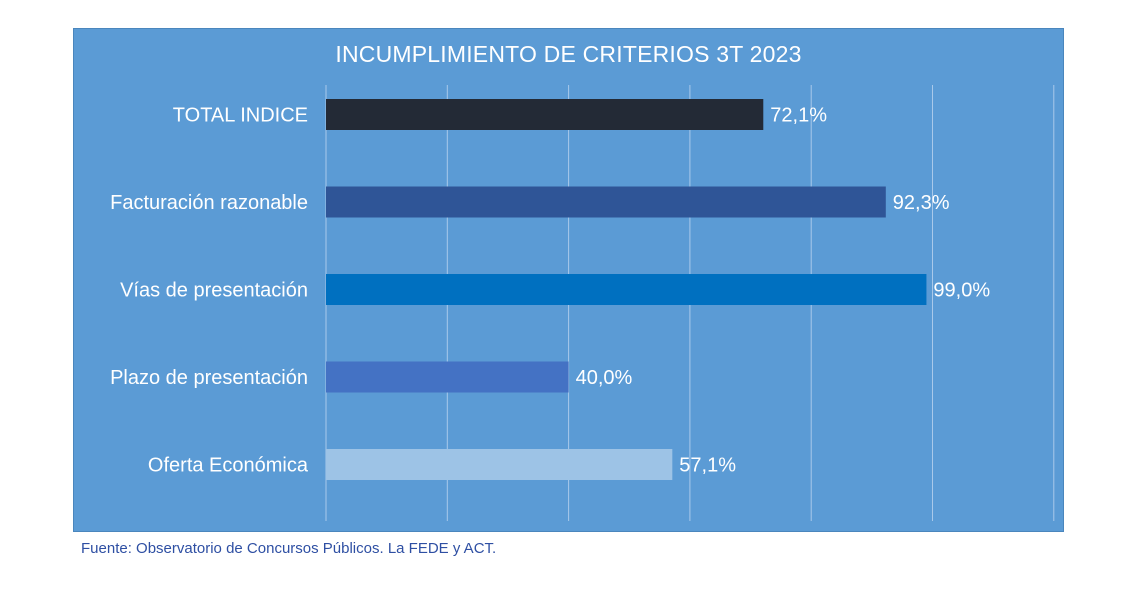 Image resolution: width=1122 pixels, height=598 pixels. I want to click on data-label: 40,0%, so click(604, 378).